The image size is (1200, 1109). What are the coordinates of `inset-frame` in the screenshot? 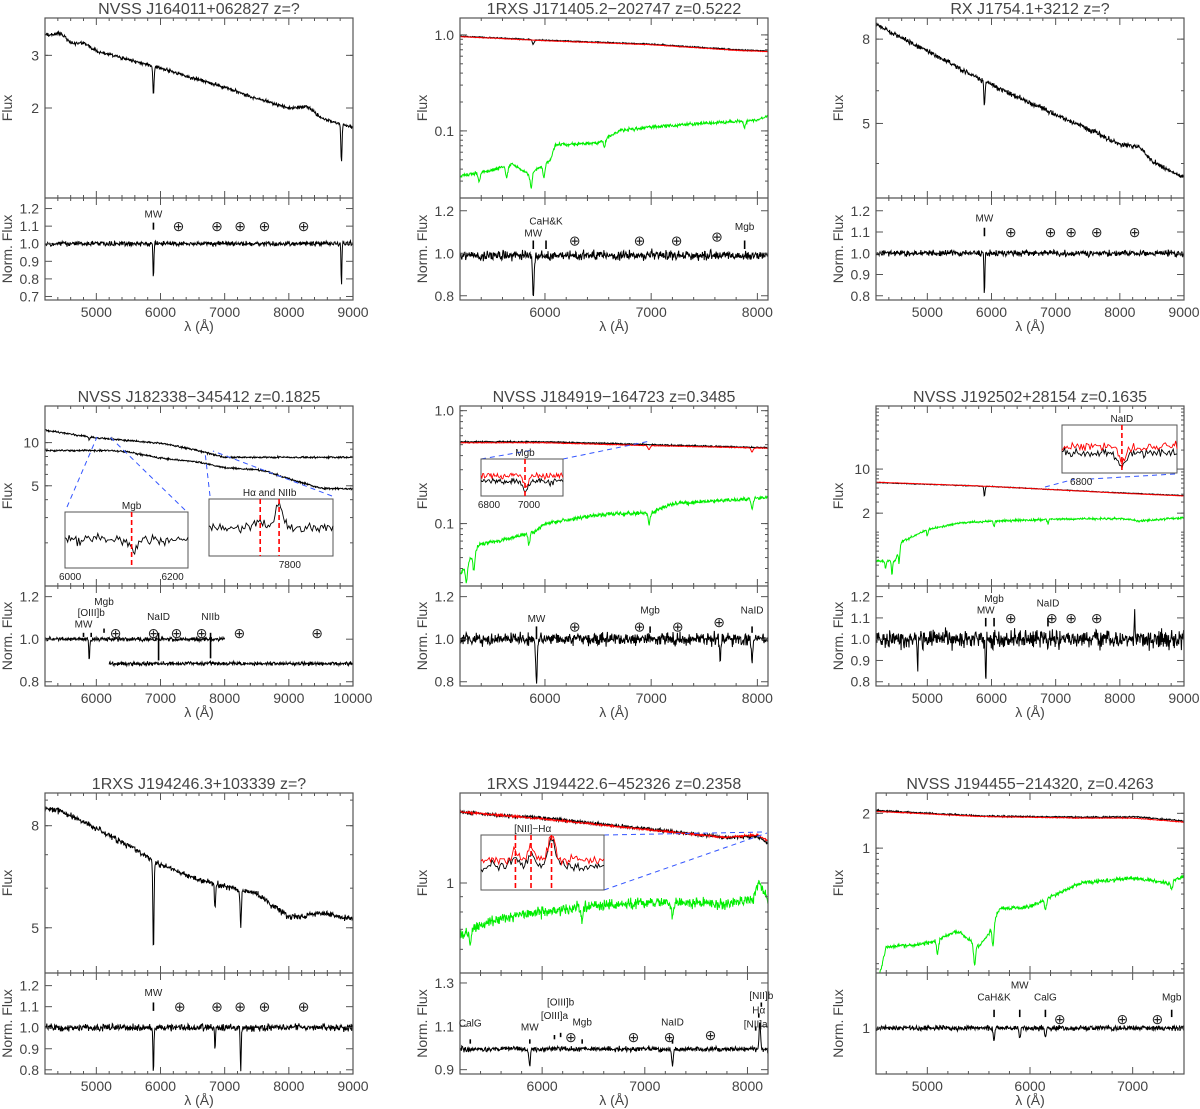 It's located at (271, 527).